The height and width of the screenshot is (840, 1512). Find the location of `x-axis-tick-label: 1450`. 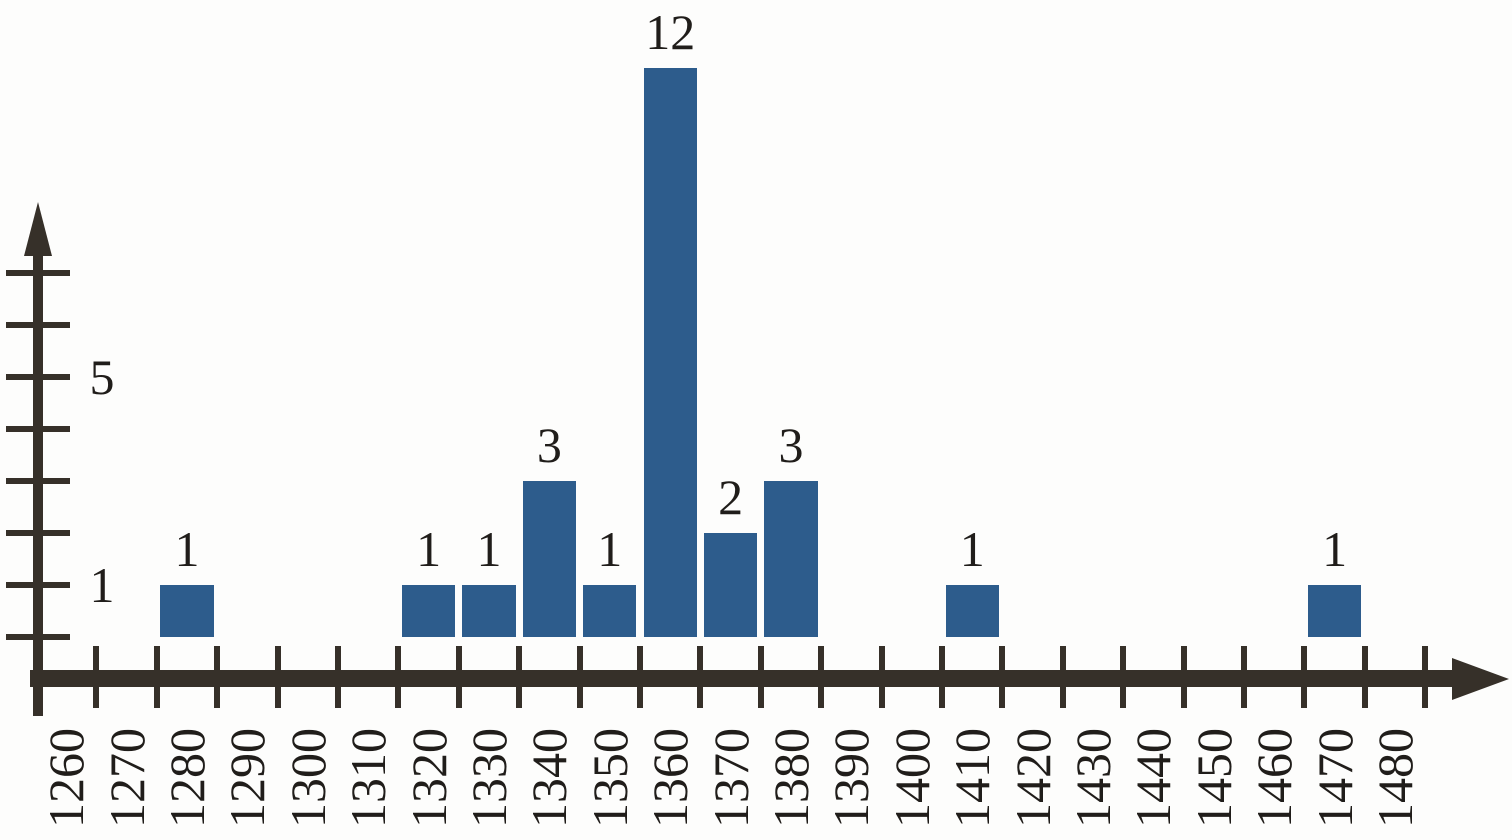

x-axis-tick-label: 1450 is located at coordinates (1213, 778).